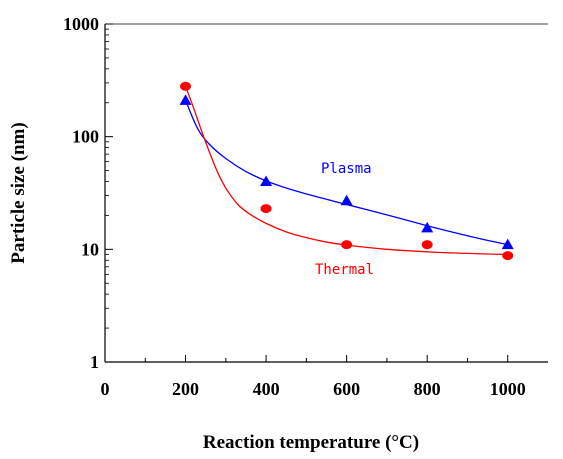  I want to click on x-axis-title: Reaction temperature (°C), so click(311, 442).